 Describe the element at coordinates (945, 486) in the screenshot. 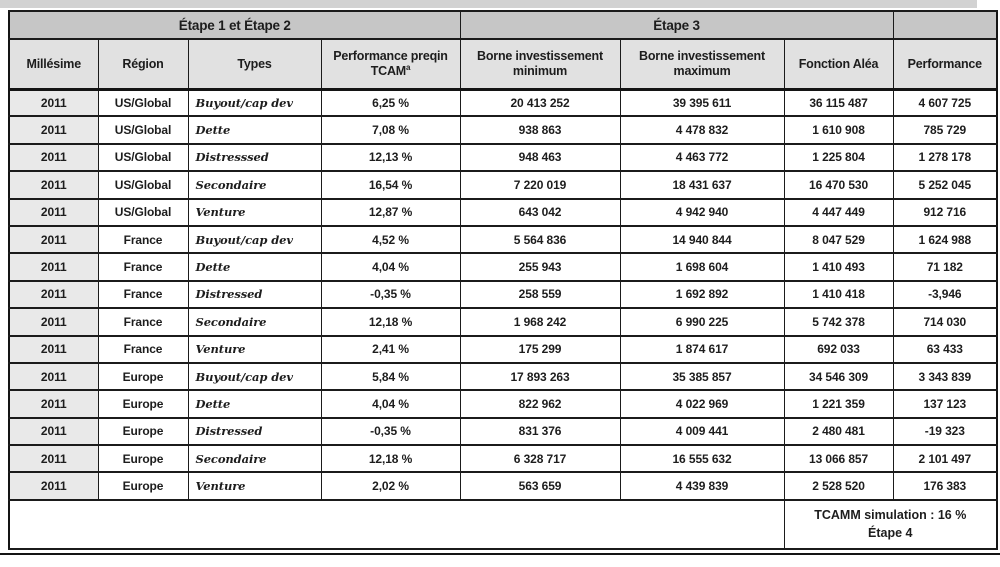

I see `cell-performance: 176 383` at that location.